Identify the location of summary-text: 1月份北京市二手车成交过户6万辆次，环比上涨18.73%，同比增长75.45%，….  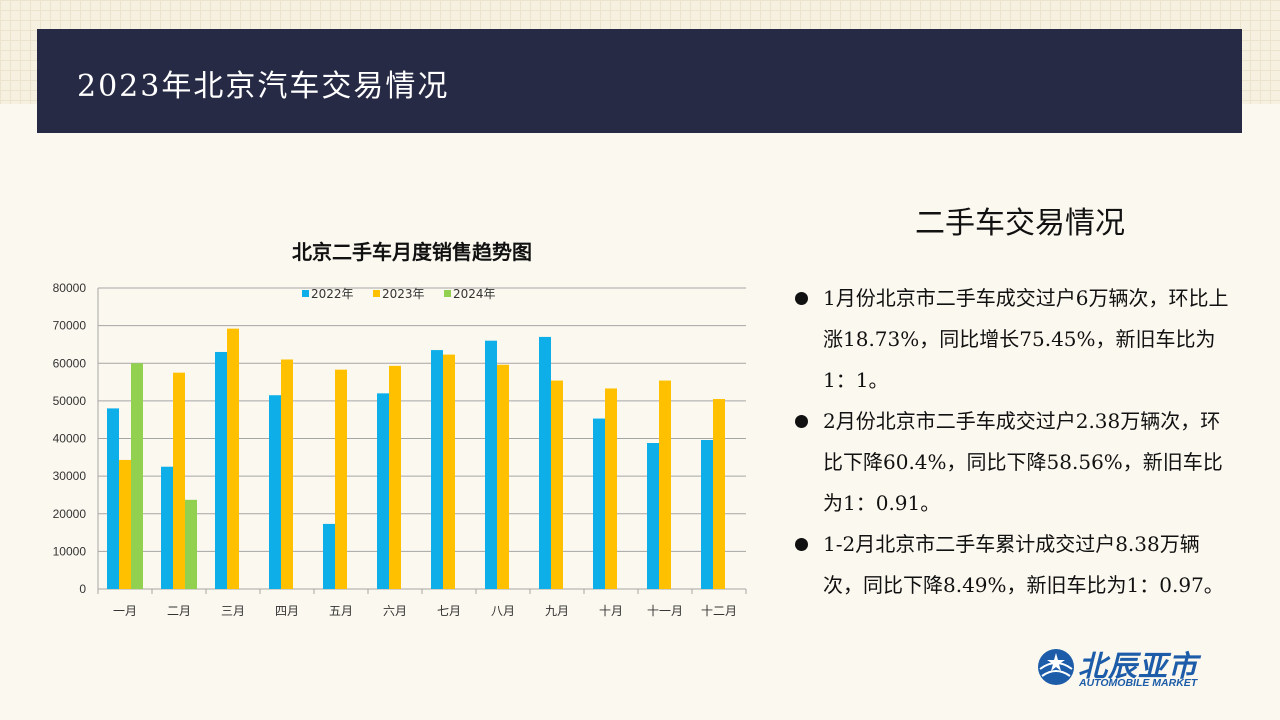
(1026, 339).